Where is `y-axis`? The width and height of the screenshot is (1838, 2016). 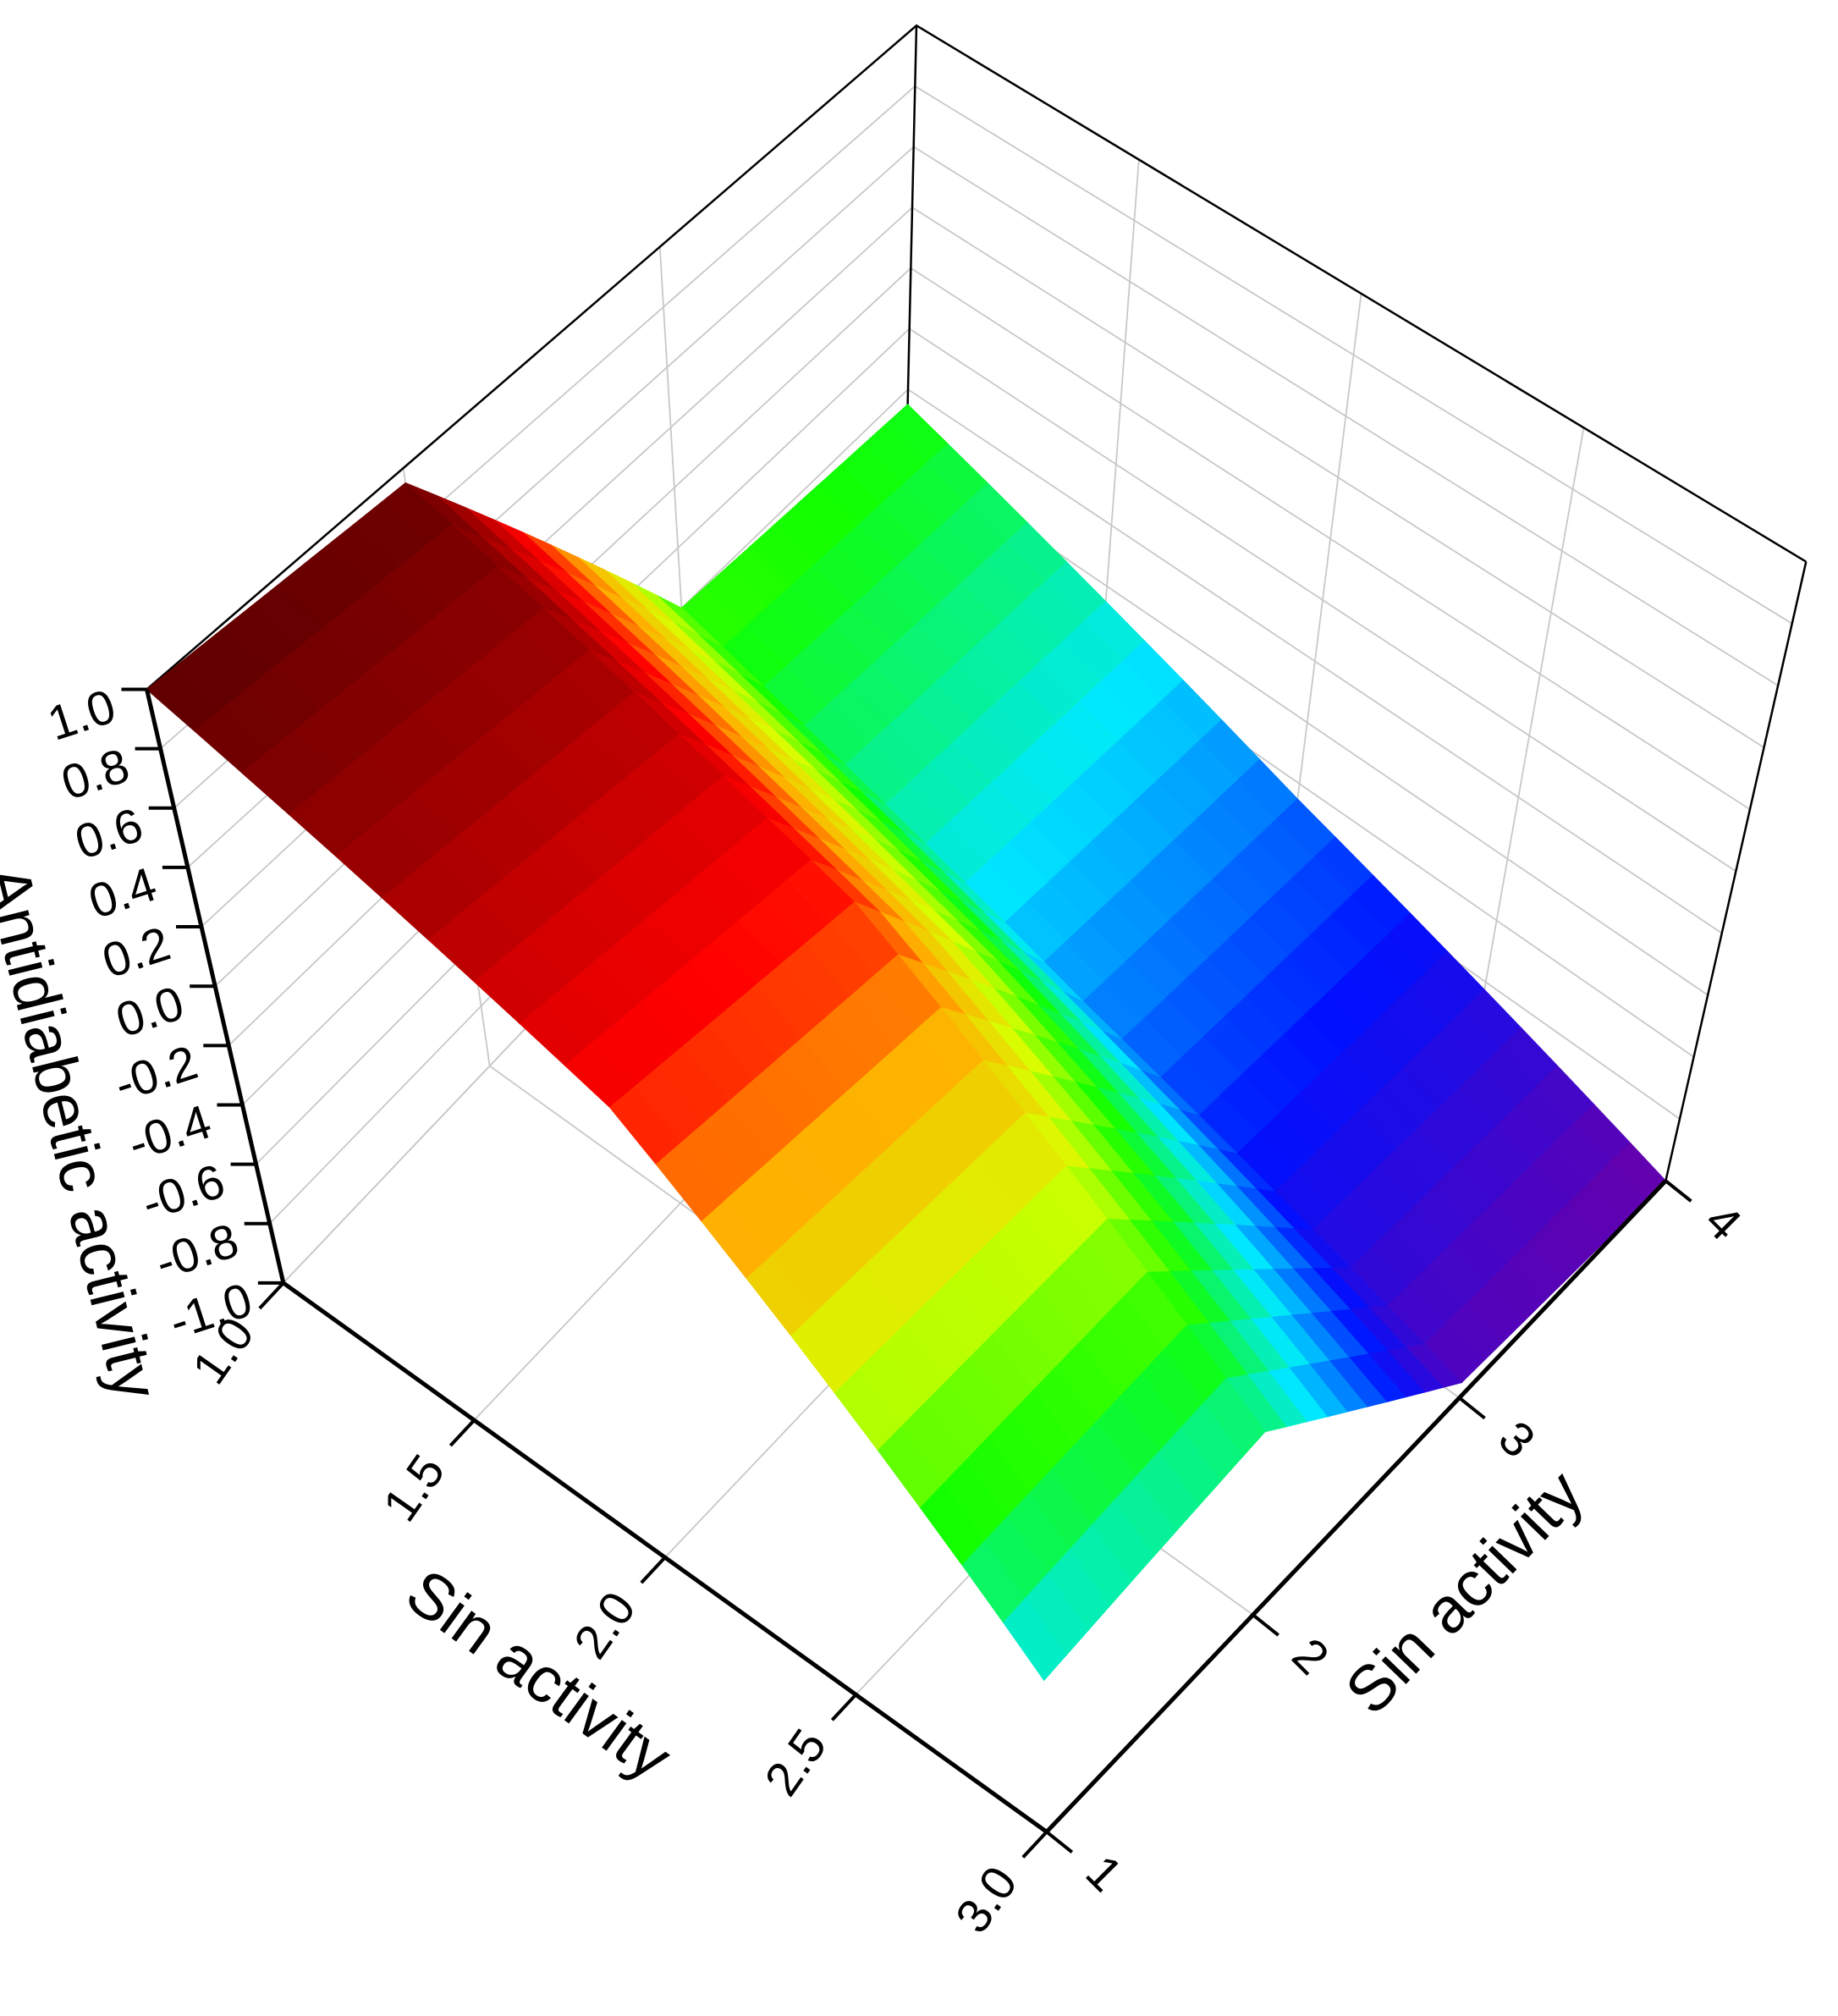 y-axis is located at coordinates (1356, 1506).